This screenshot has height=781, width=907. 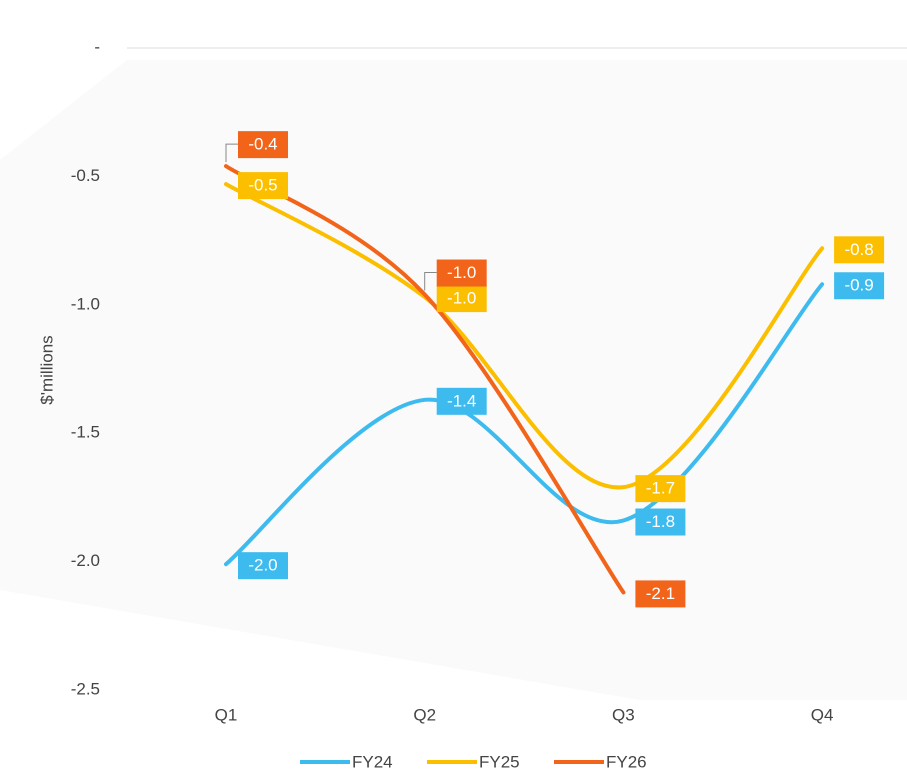 What do you see at coordinates (226, 714) in the screenshot?
I see `x-tick-label: Q1` at bounding box center [226, 714].